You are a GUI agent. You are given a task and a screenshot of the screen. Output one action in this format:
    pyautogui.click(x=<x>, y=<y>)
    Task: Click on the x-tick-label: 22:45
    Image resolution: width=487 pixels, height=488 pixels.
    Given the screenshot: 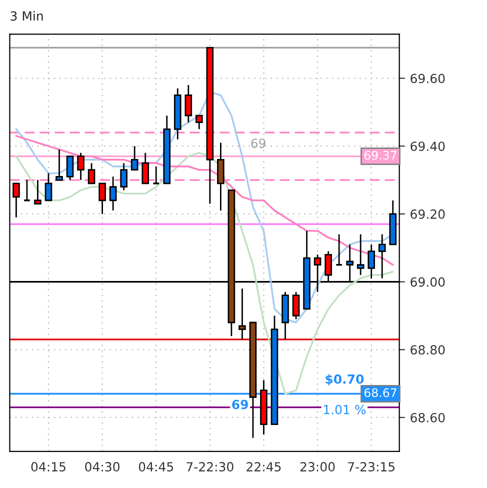 What is the action you would take?
    pyautogui.click(x=263, y=467)
    